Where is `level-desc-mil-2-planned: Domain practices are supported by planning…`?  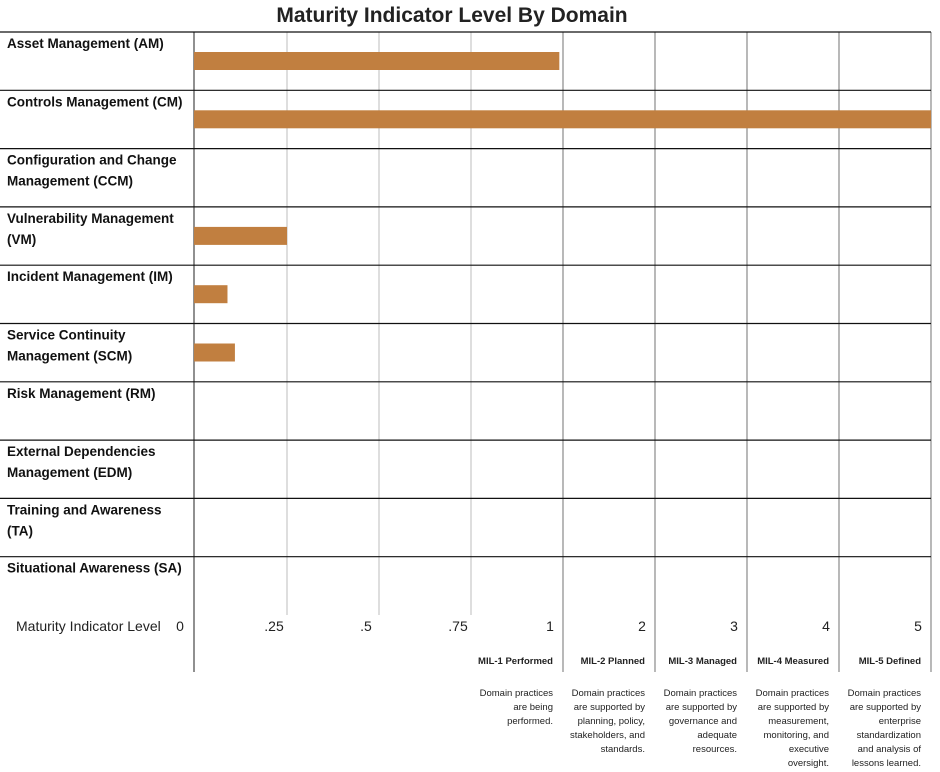
level-desc-mil-2-planned: Domain practices are supported by planning… is located at coordinates (607, 721).